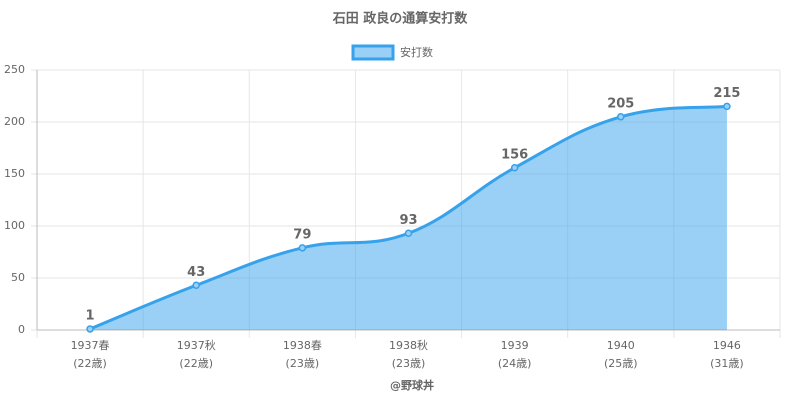  Describe the element at coordinates (14, 225) in the screenshot. I see `y-tick-label: 100` at that location.